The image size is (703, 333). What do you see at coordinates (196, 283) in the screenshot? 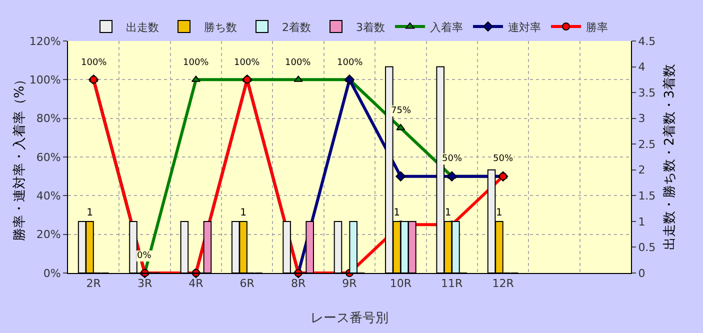
I see `x-tick-label: 4R` at bounding box center [196, 283].